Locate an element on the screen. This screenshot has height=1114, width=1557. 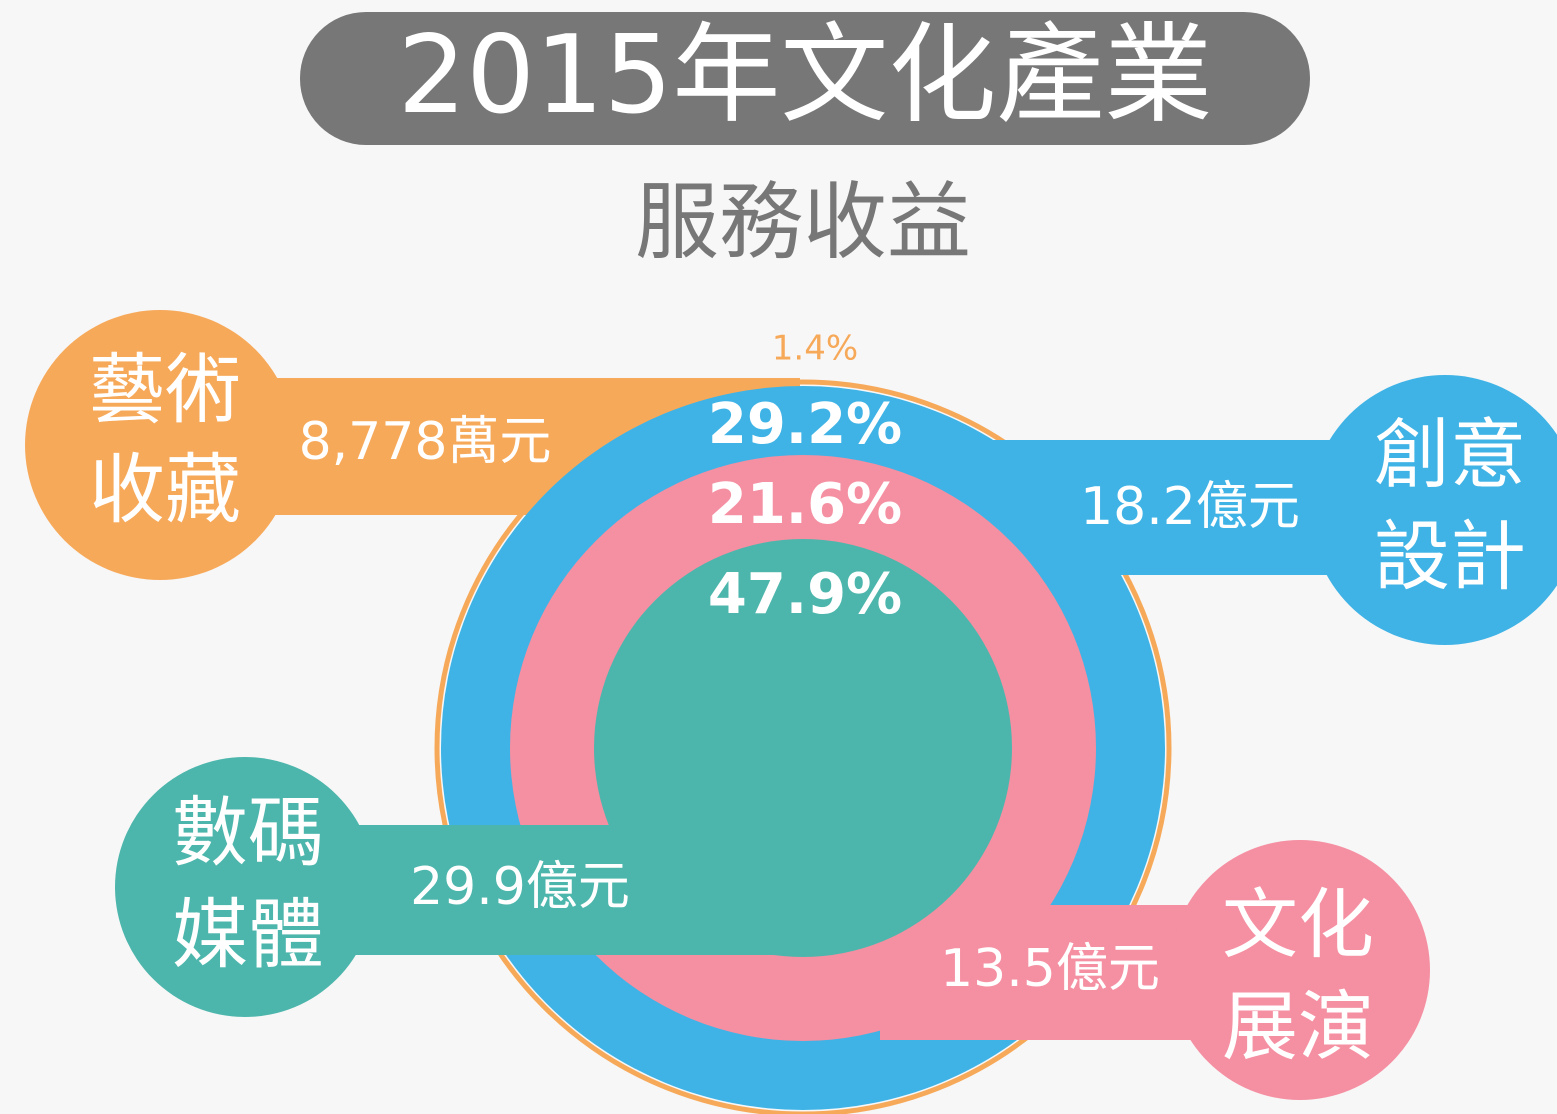
label: 設計 is located at coordinates (1450, 556).